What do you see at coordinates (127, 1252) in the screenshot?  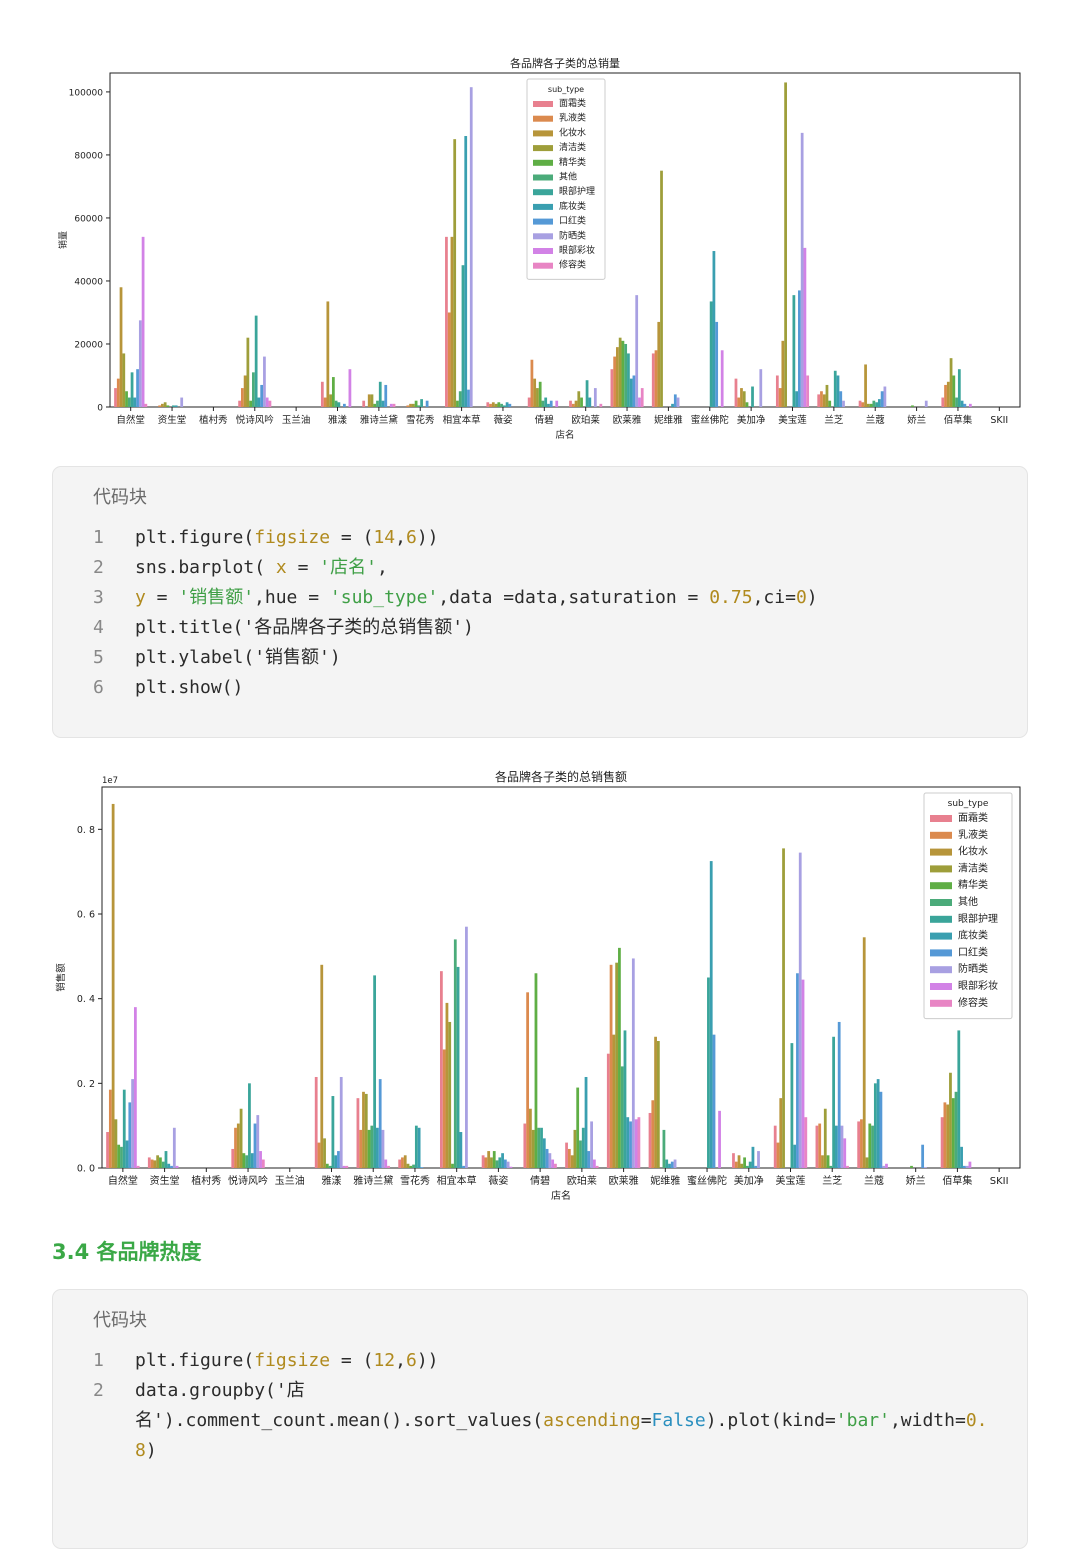 I see `section-title: 3.4 各品牌热度` at bounding box center [127, 1252].